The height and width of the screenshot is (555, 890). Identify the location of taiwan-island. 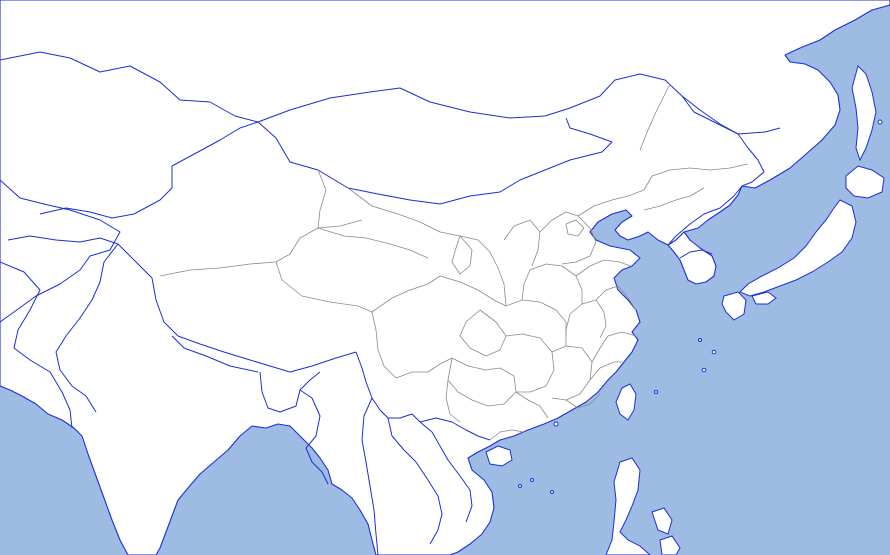
(626, 402).